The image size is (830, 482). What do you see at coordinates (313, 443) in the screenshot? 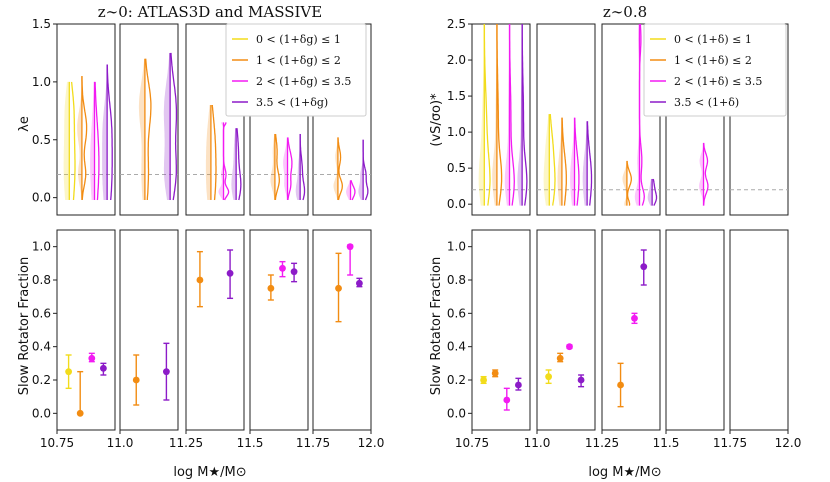
I see `x-tick-label: 11.75` at bounding box center [313, 443].